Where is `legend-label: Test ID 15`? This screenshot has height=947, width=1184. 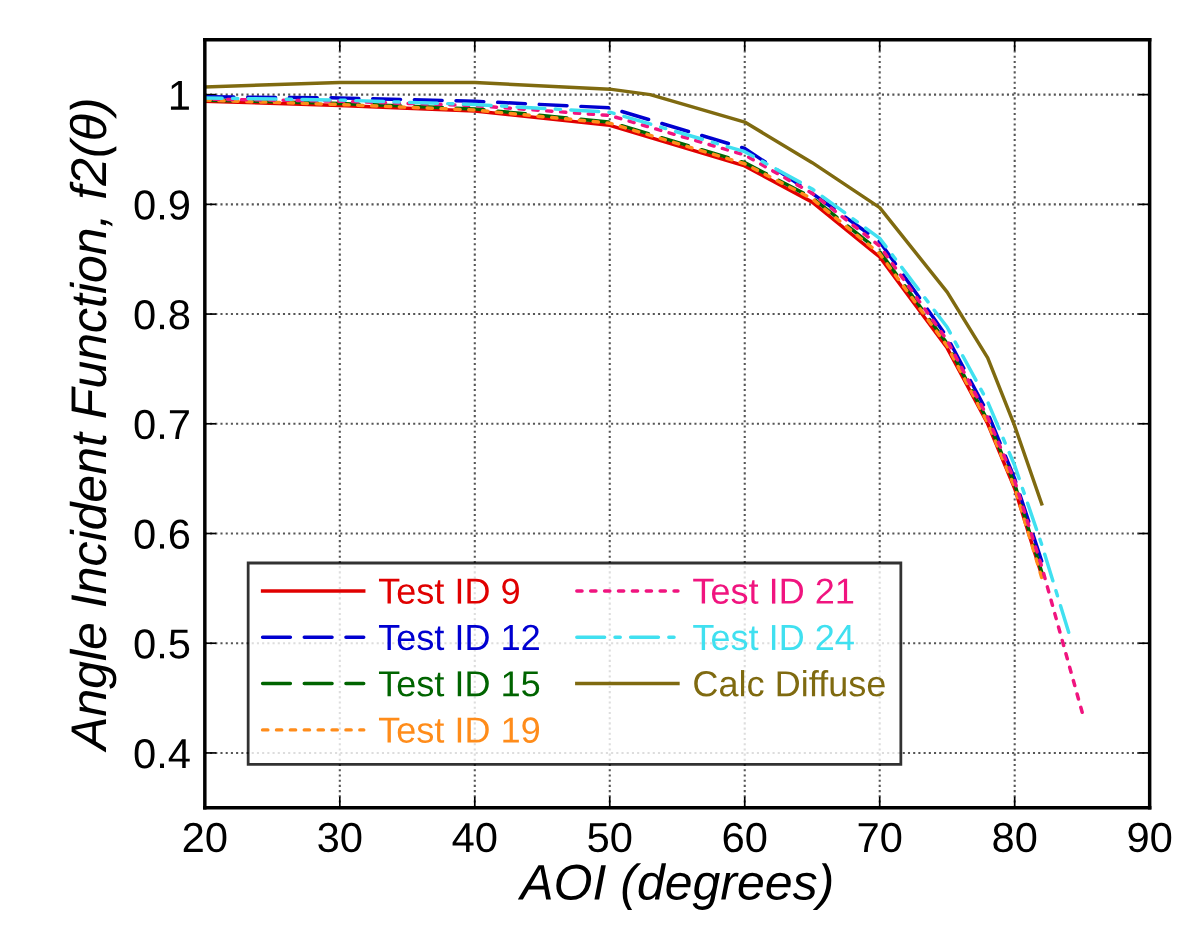 legend-label: Test ID 15 is located at coordinates (459, 684).